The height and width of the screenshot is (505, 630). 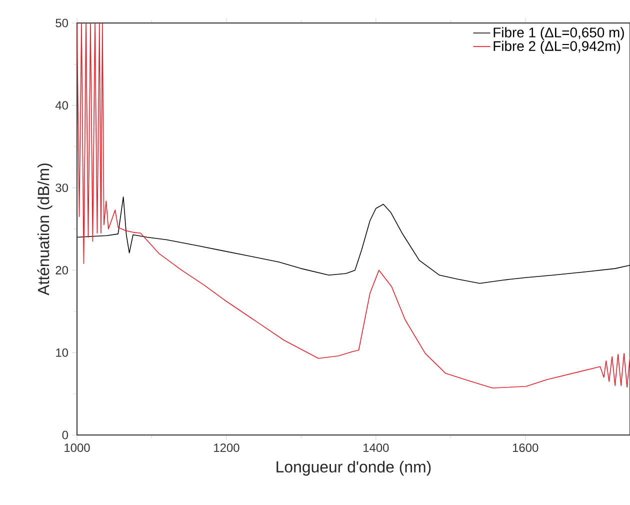 I want to click on y-tick-label: 20, so click(x=62, y=270).